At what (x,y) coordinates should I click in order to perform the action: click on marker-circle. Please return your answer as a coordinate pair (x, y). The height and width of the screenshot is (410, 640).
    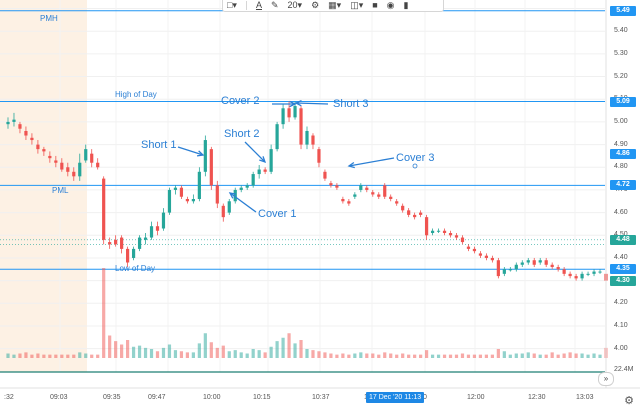
    Looking at the image, I should click on (415, 166).